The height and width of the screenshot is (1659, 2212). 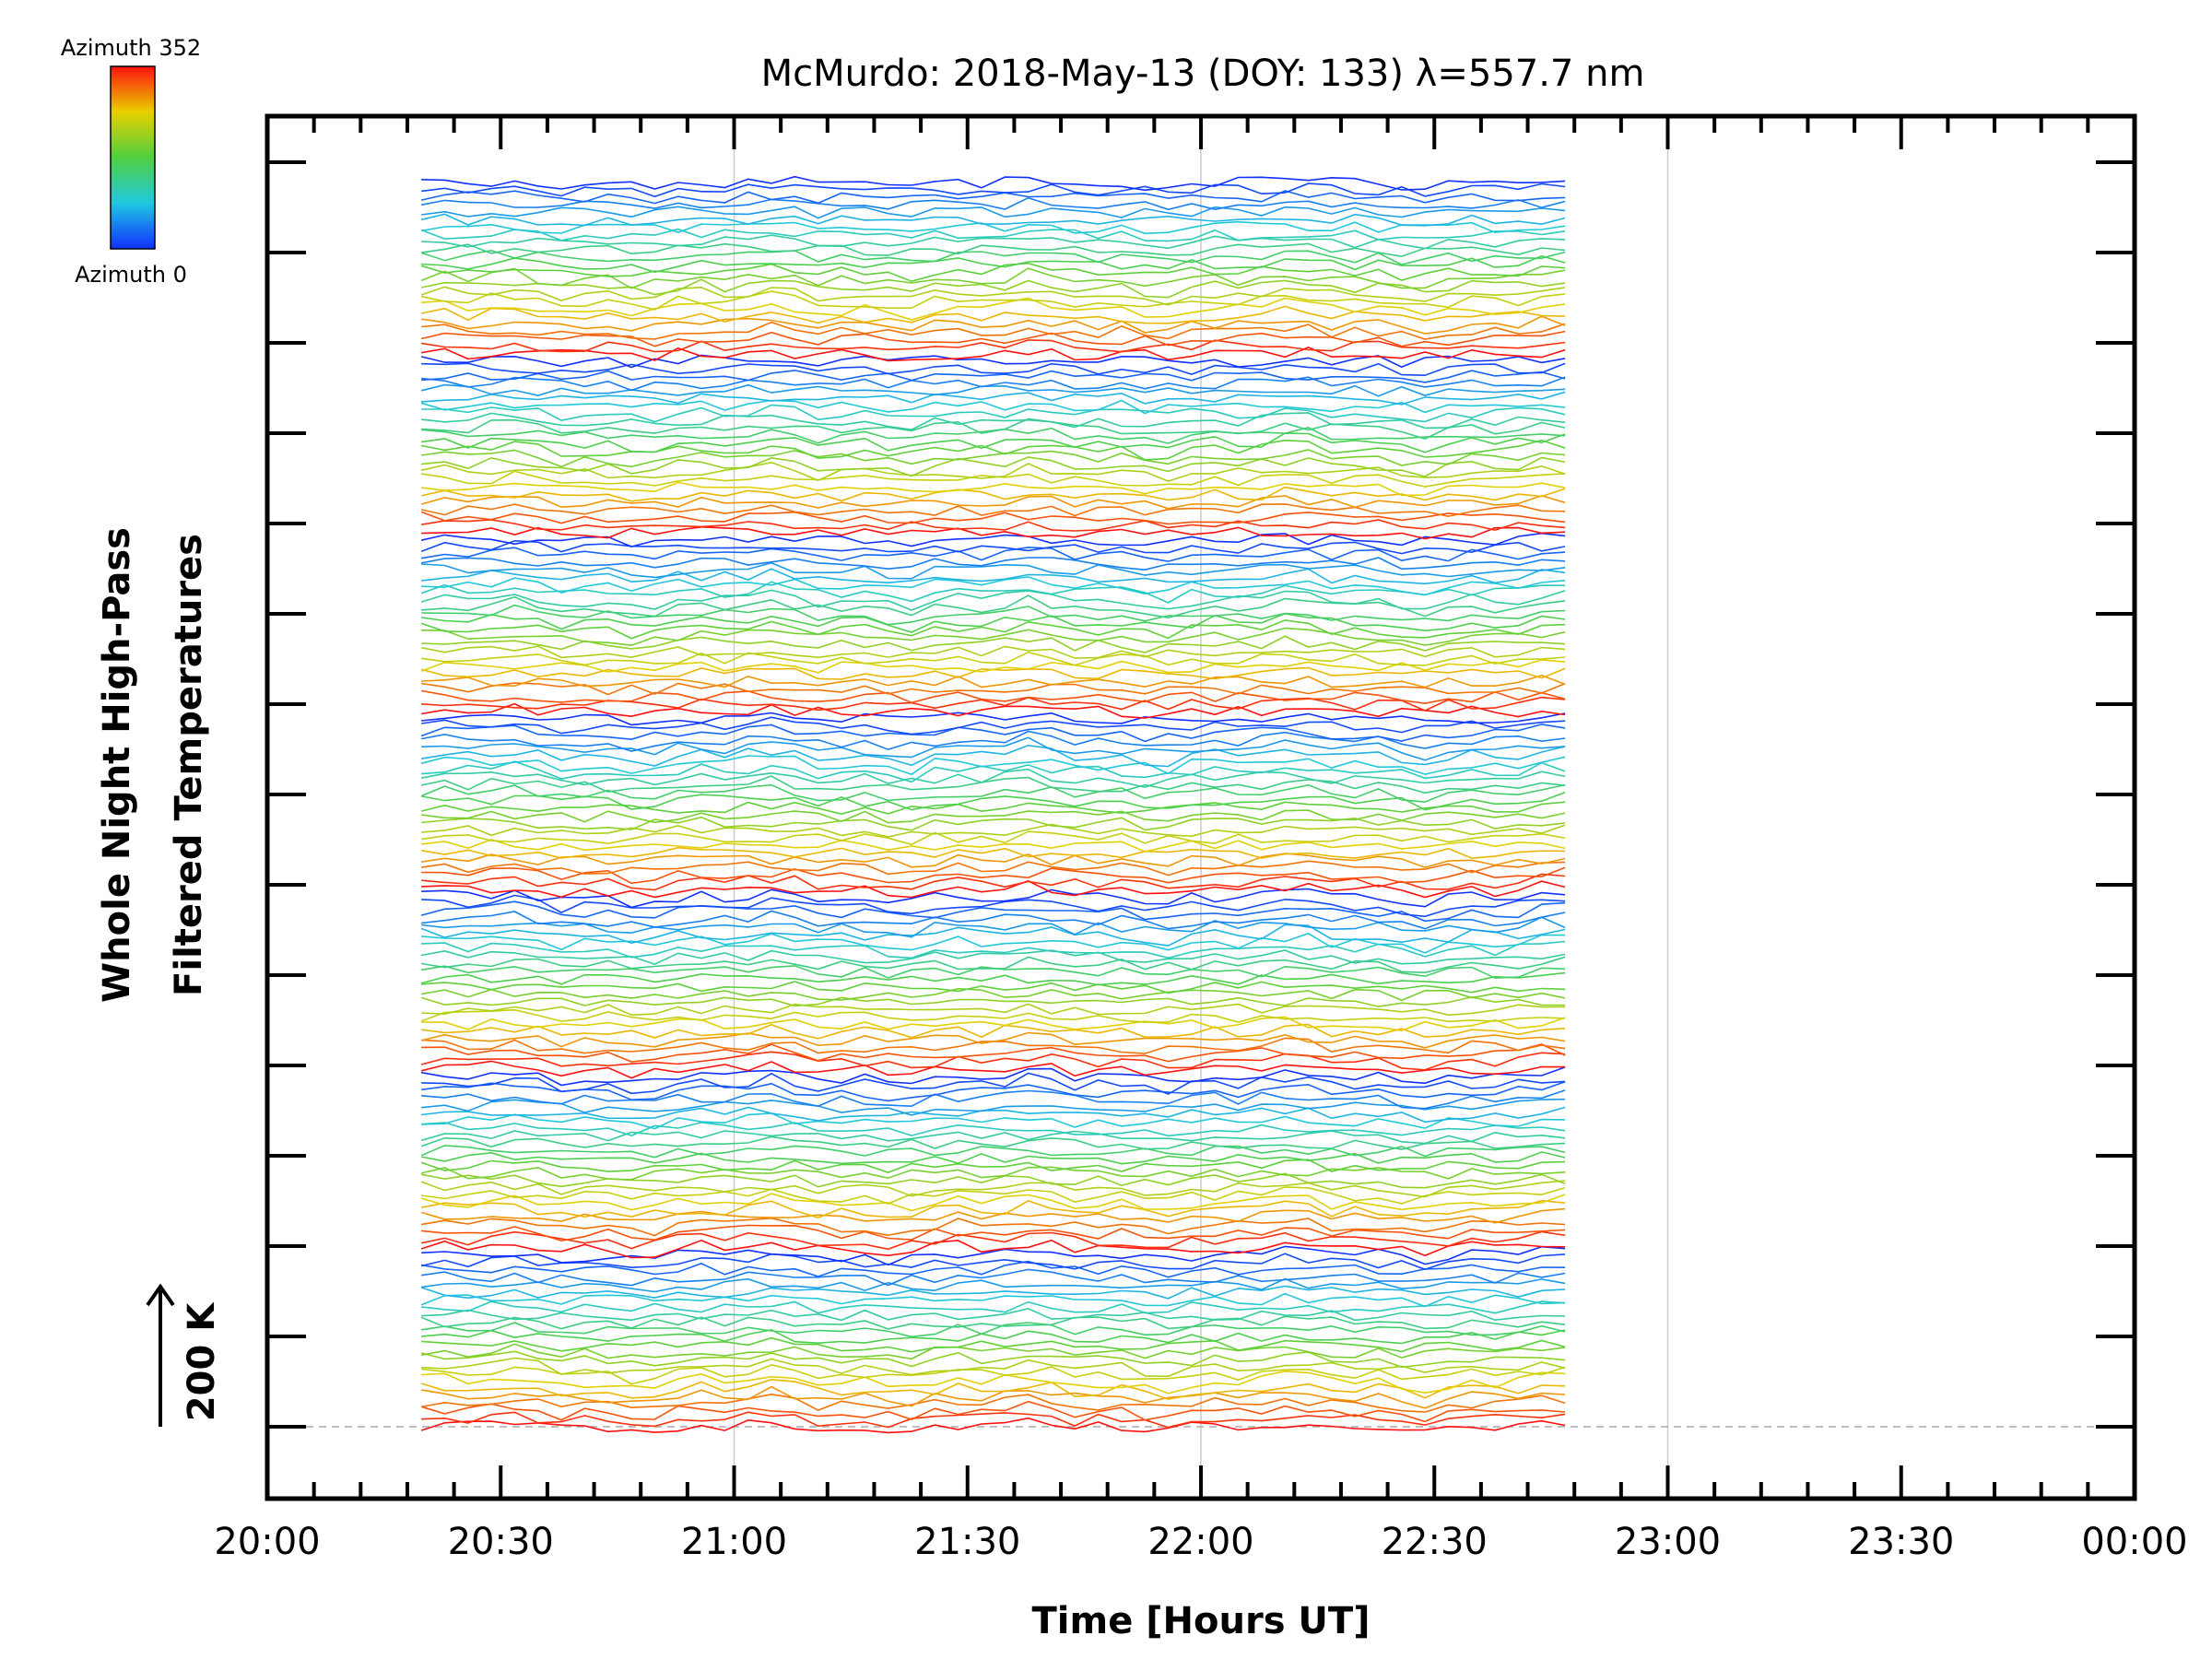 I want to click on colorbar-bottom-label: Azimuth 0, so click(x=131, y=275).